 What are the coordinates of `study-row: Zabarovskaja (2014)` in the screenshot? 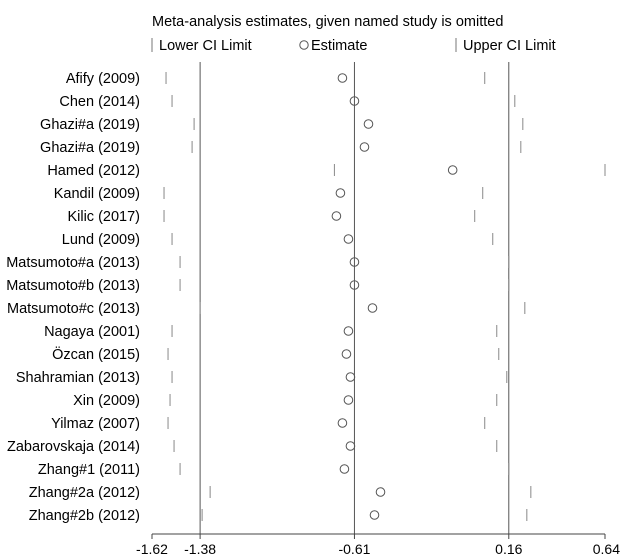 It's located at (252, 447).